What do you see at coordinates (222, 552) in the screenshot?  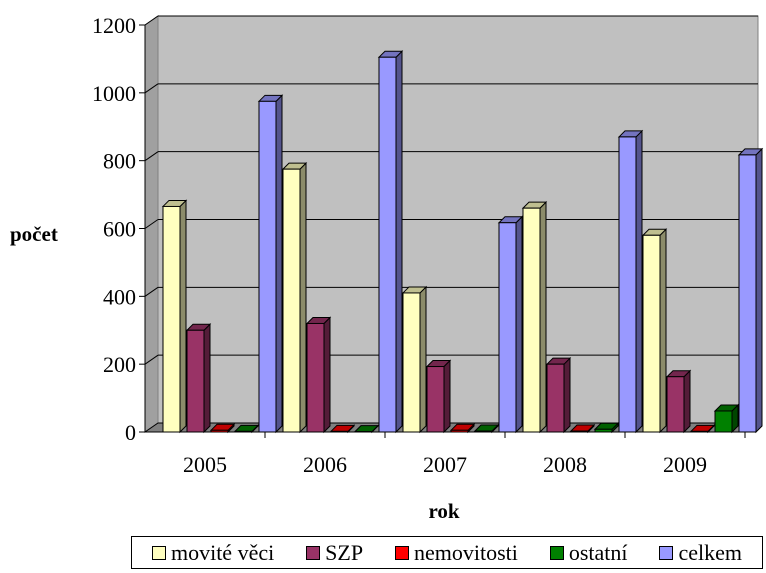 I see `legend-label: movité věci` at bounding box center [222, 552].